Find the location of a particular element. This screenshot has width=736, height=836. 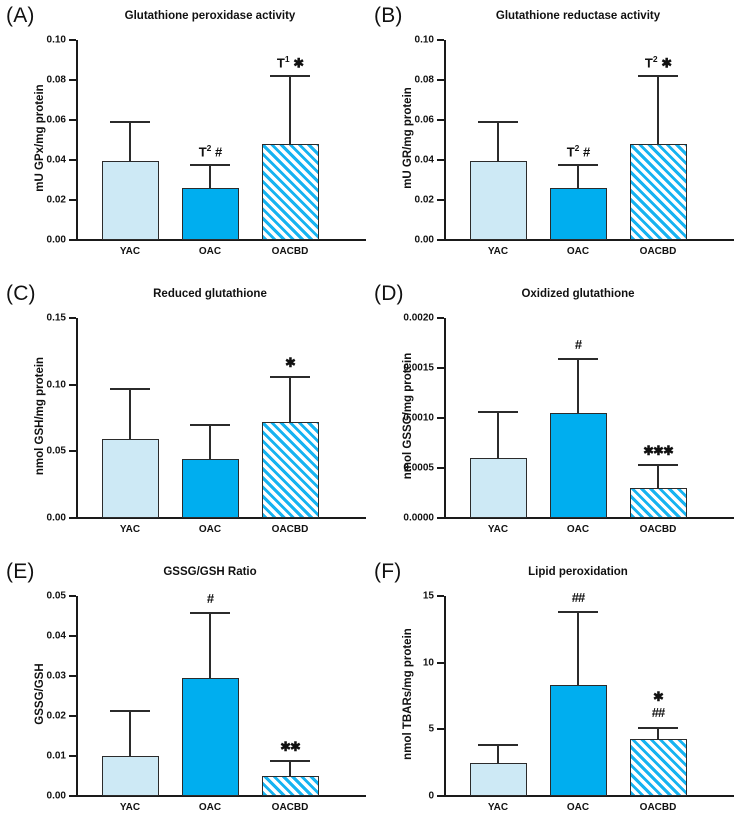

y-axis-tick-label: 0.0020 is located at coordinates (418, 318).